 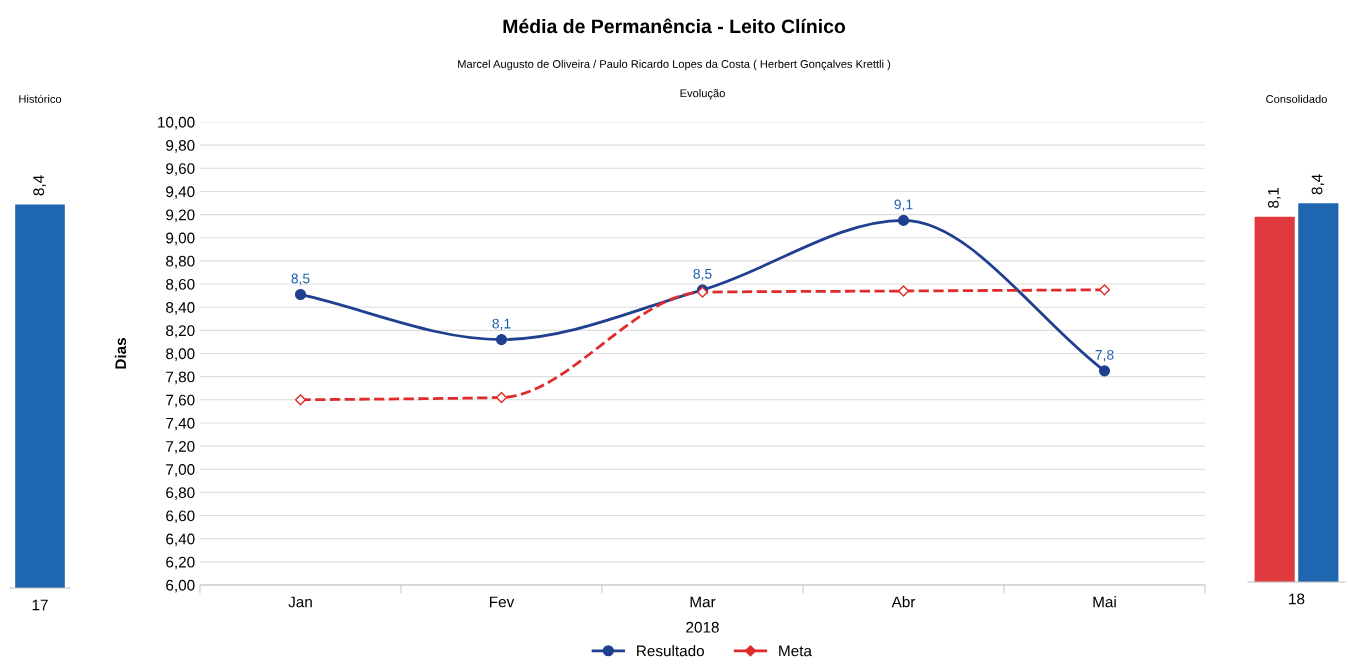 I want to click on y-tick-label: 8,80, so click(x=180, y=262).